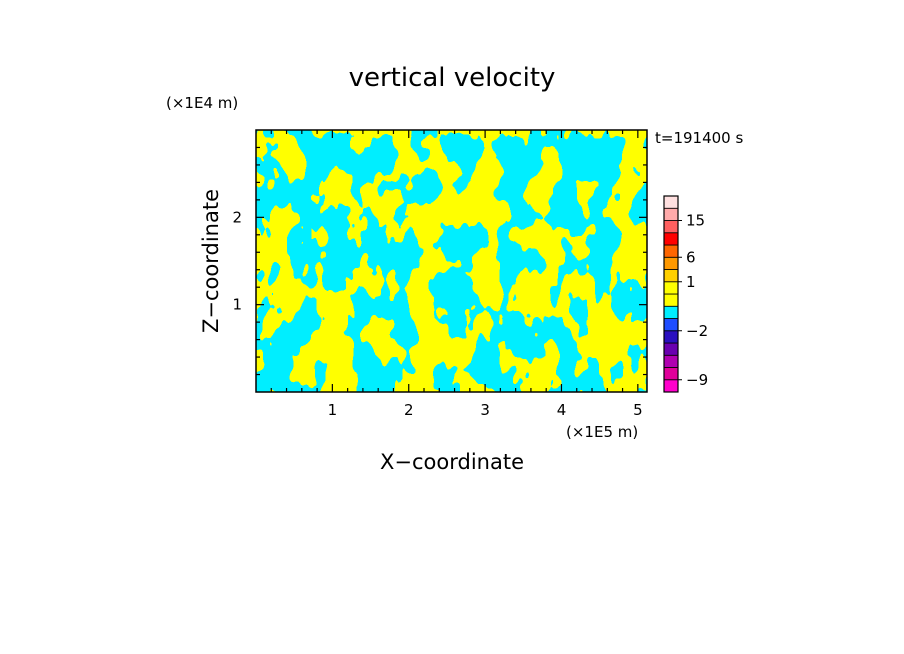 The width and height of the screenshot is (904, 654). I want to click on x-tick-label: 4, so click(562, 410).